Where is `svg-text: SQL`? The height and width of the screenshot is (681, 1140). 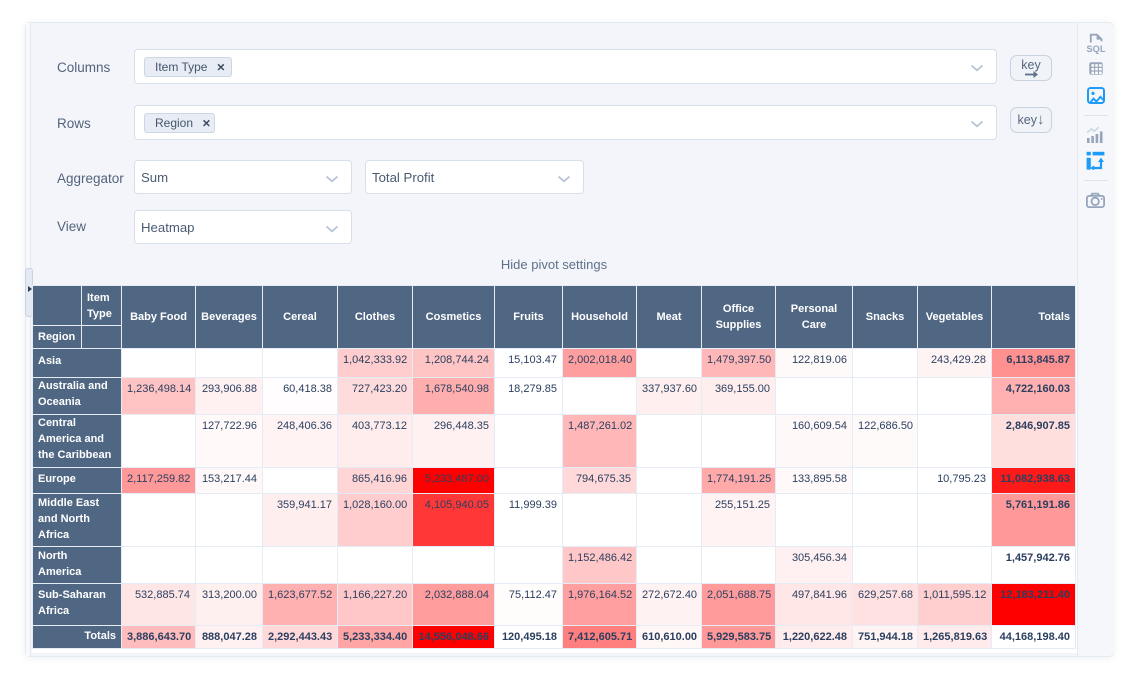 svg-text: SQL is located at coordinates (1095, 49).